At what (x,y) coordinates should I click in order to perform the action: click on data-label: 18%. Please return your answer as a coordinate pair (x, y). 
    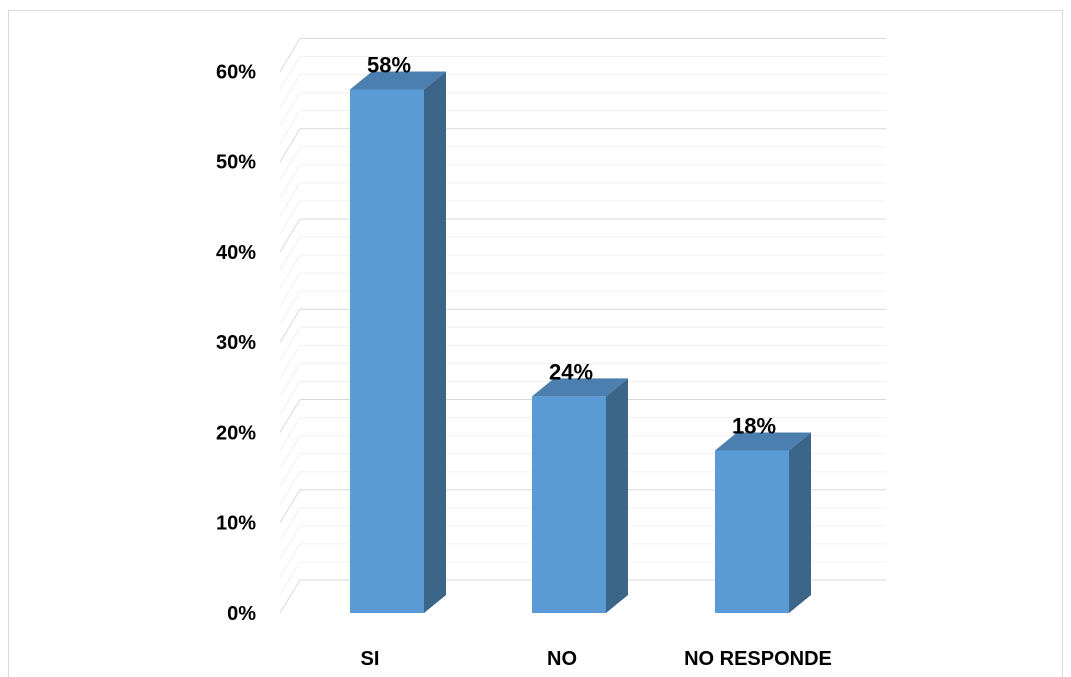
    Looking at the image, I should click on (754, 426).